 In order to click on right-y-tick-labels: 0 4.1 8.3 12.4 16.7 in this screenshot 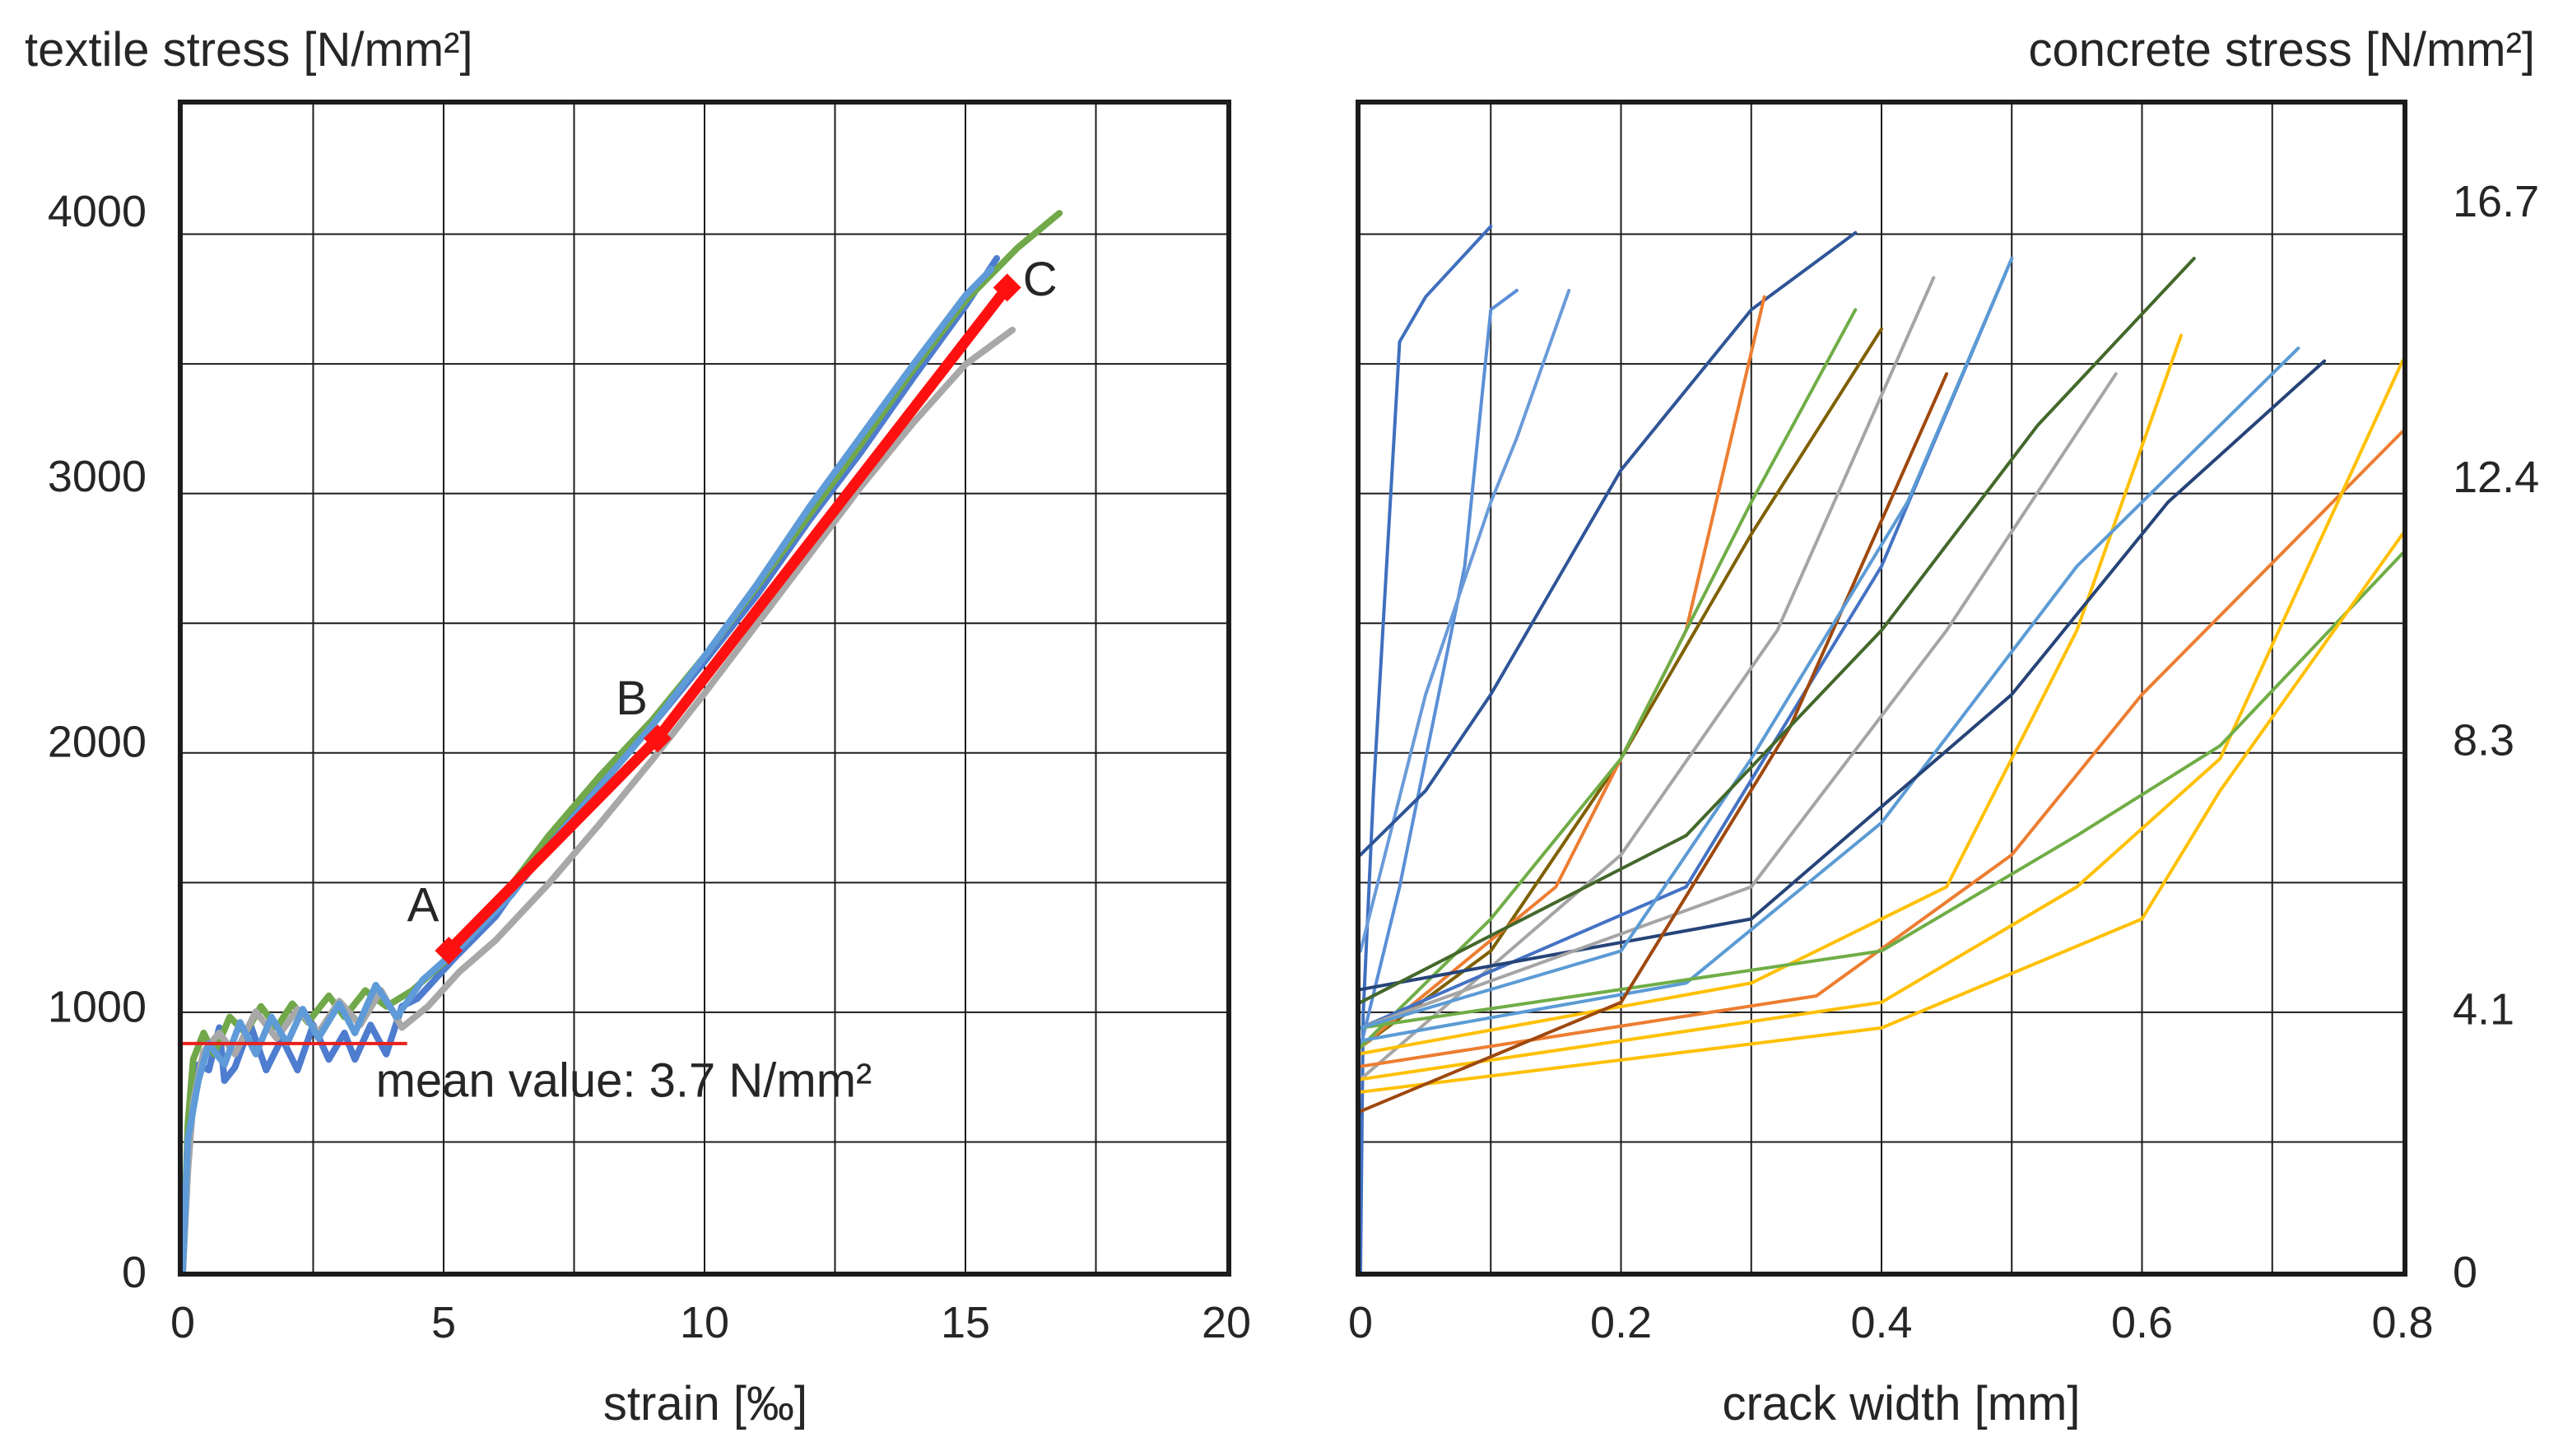, I will do `click(2496, 737)`.